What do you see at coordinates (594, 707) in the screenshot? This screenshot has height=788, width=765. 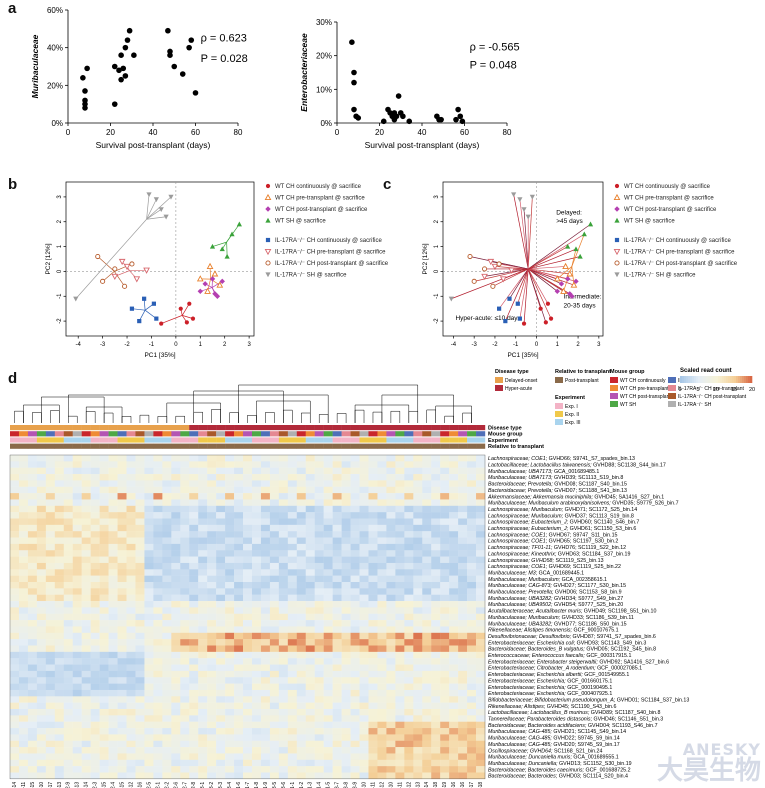 I see `row-label-part: SC1190_S43_bin.6` at bounding box center [594, 707].